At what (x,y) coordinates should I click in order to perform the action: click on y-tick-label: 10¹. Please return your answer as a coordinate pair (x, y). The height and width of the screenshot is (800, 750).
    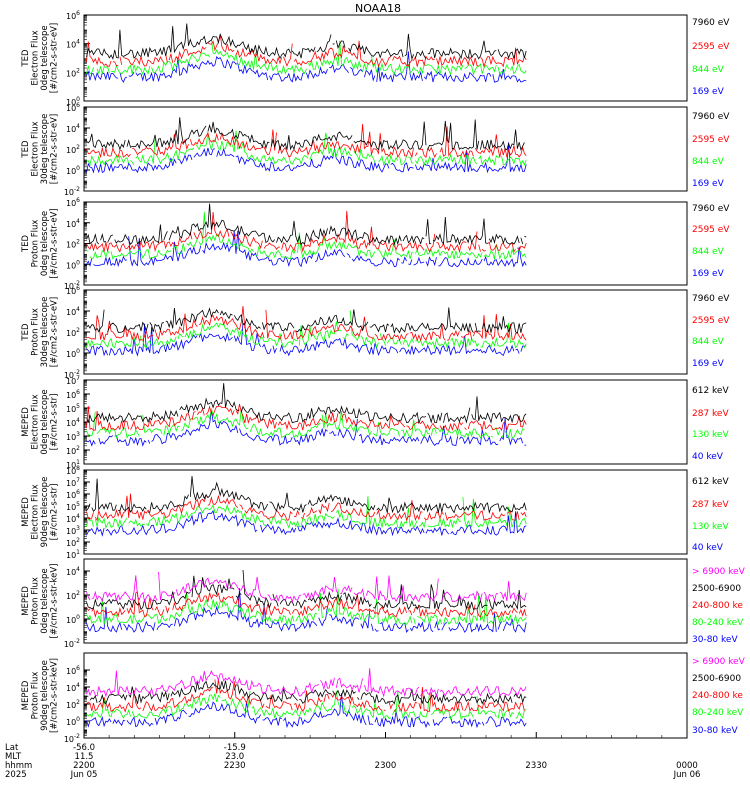
    Looking at the image, I should click on (73, 464).